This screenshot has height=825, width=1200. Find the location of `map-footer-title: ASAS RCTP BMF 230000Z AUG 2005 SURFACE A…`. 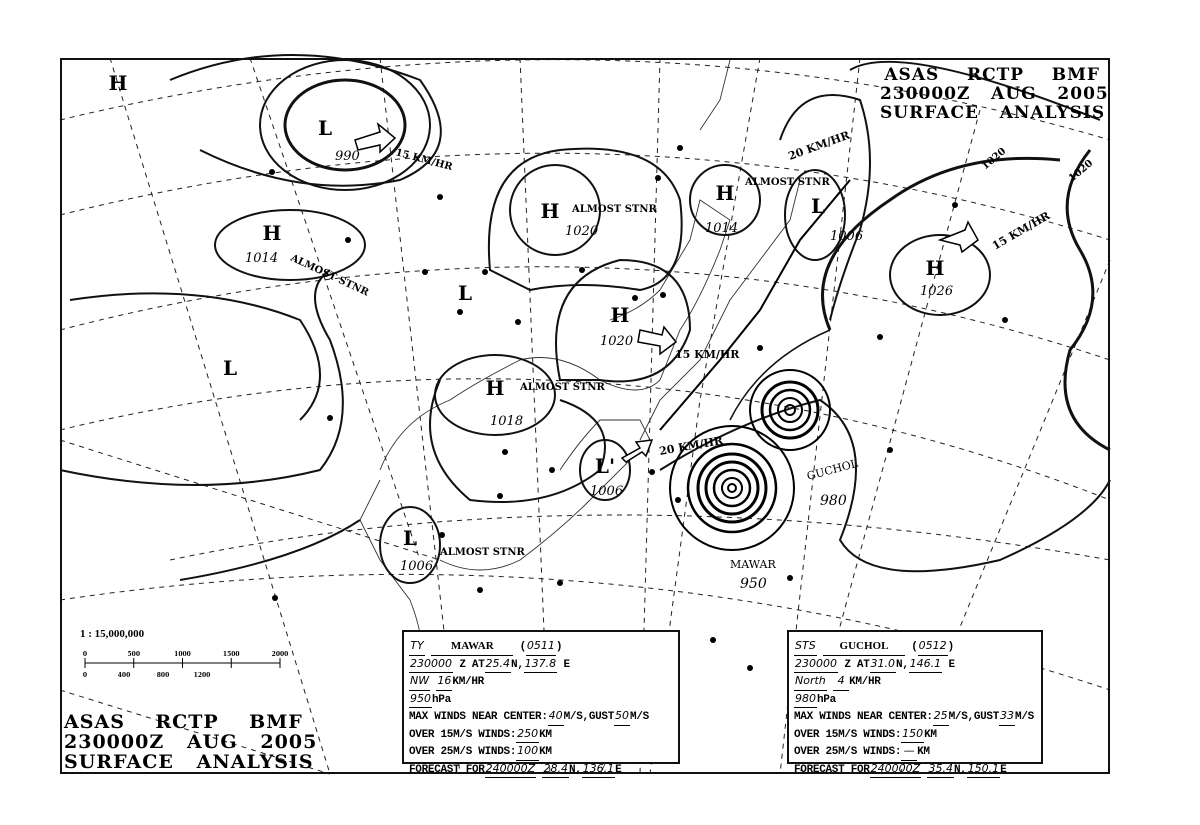

map-footer-title: ASAS RCTP BMF 230000Z AUG 2005 SURFACE A… is located at coordinates (190, 742).